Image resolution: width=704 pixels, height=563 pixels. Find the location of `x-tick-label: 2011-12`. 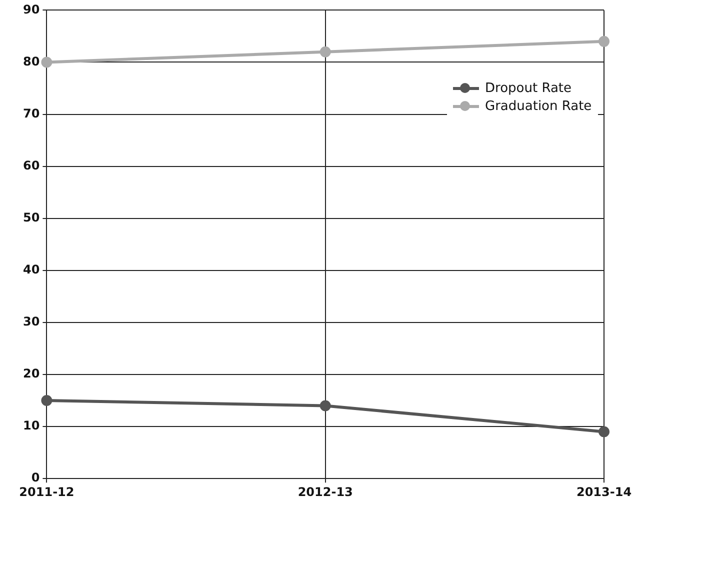

x-tick-label: 2011-12 is located at coordinates (46, 491).